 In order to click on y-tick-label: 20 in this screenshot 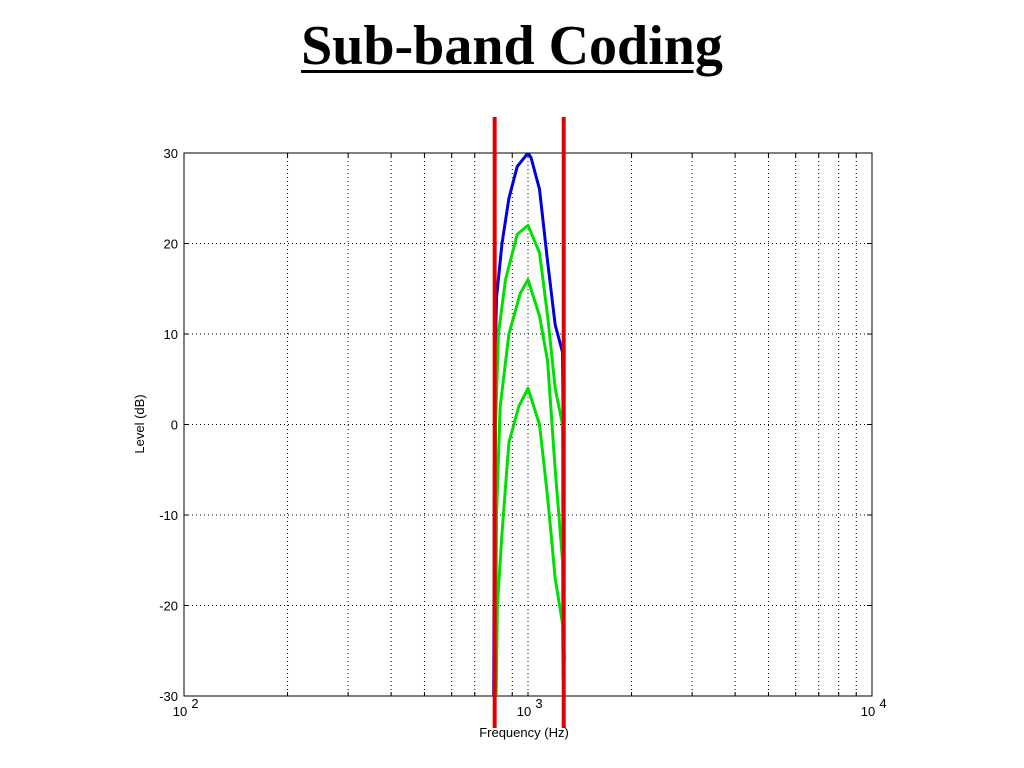, I will do `click(171, 244)`.